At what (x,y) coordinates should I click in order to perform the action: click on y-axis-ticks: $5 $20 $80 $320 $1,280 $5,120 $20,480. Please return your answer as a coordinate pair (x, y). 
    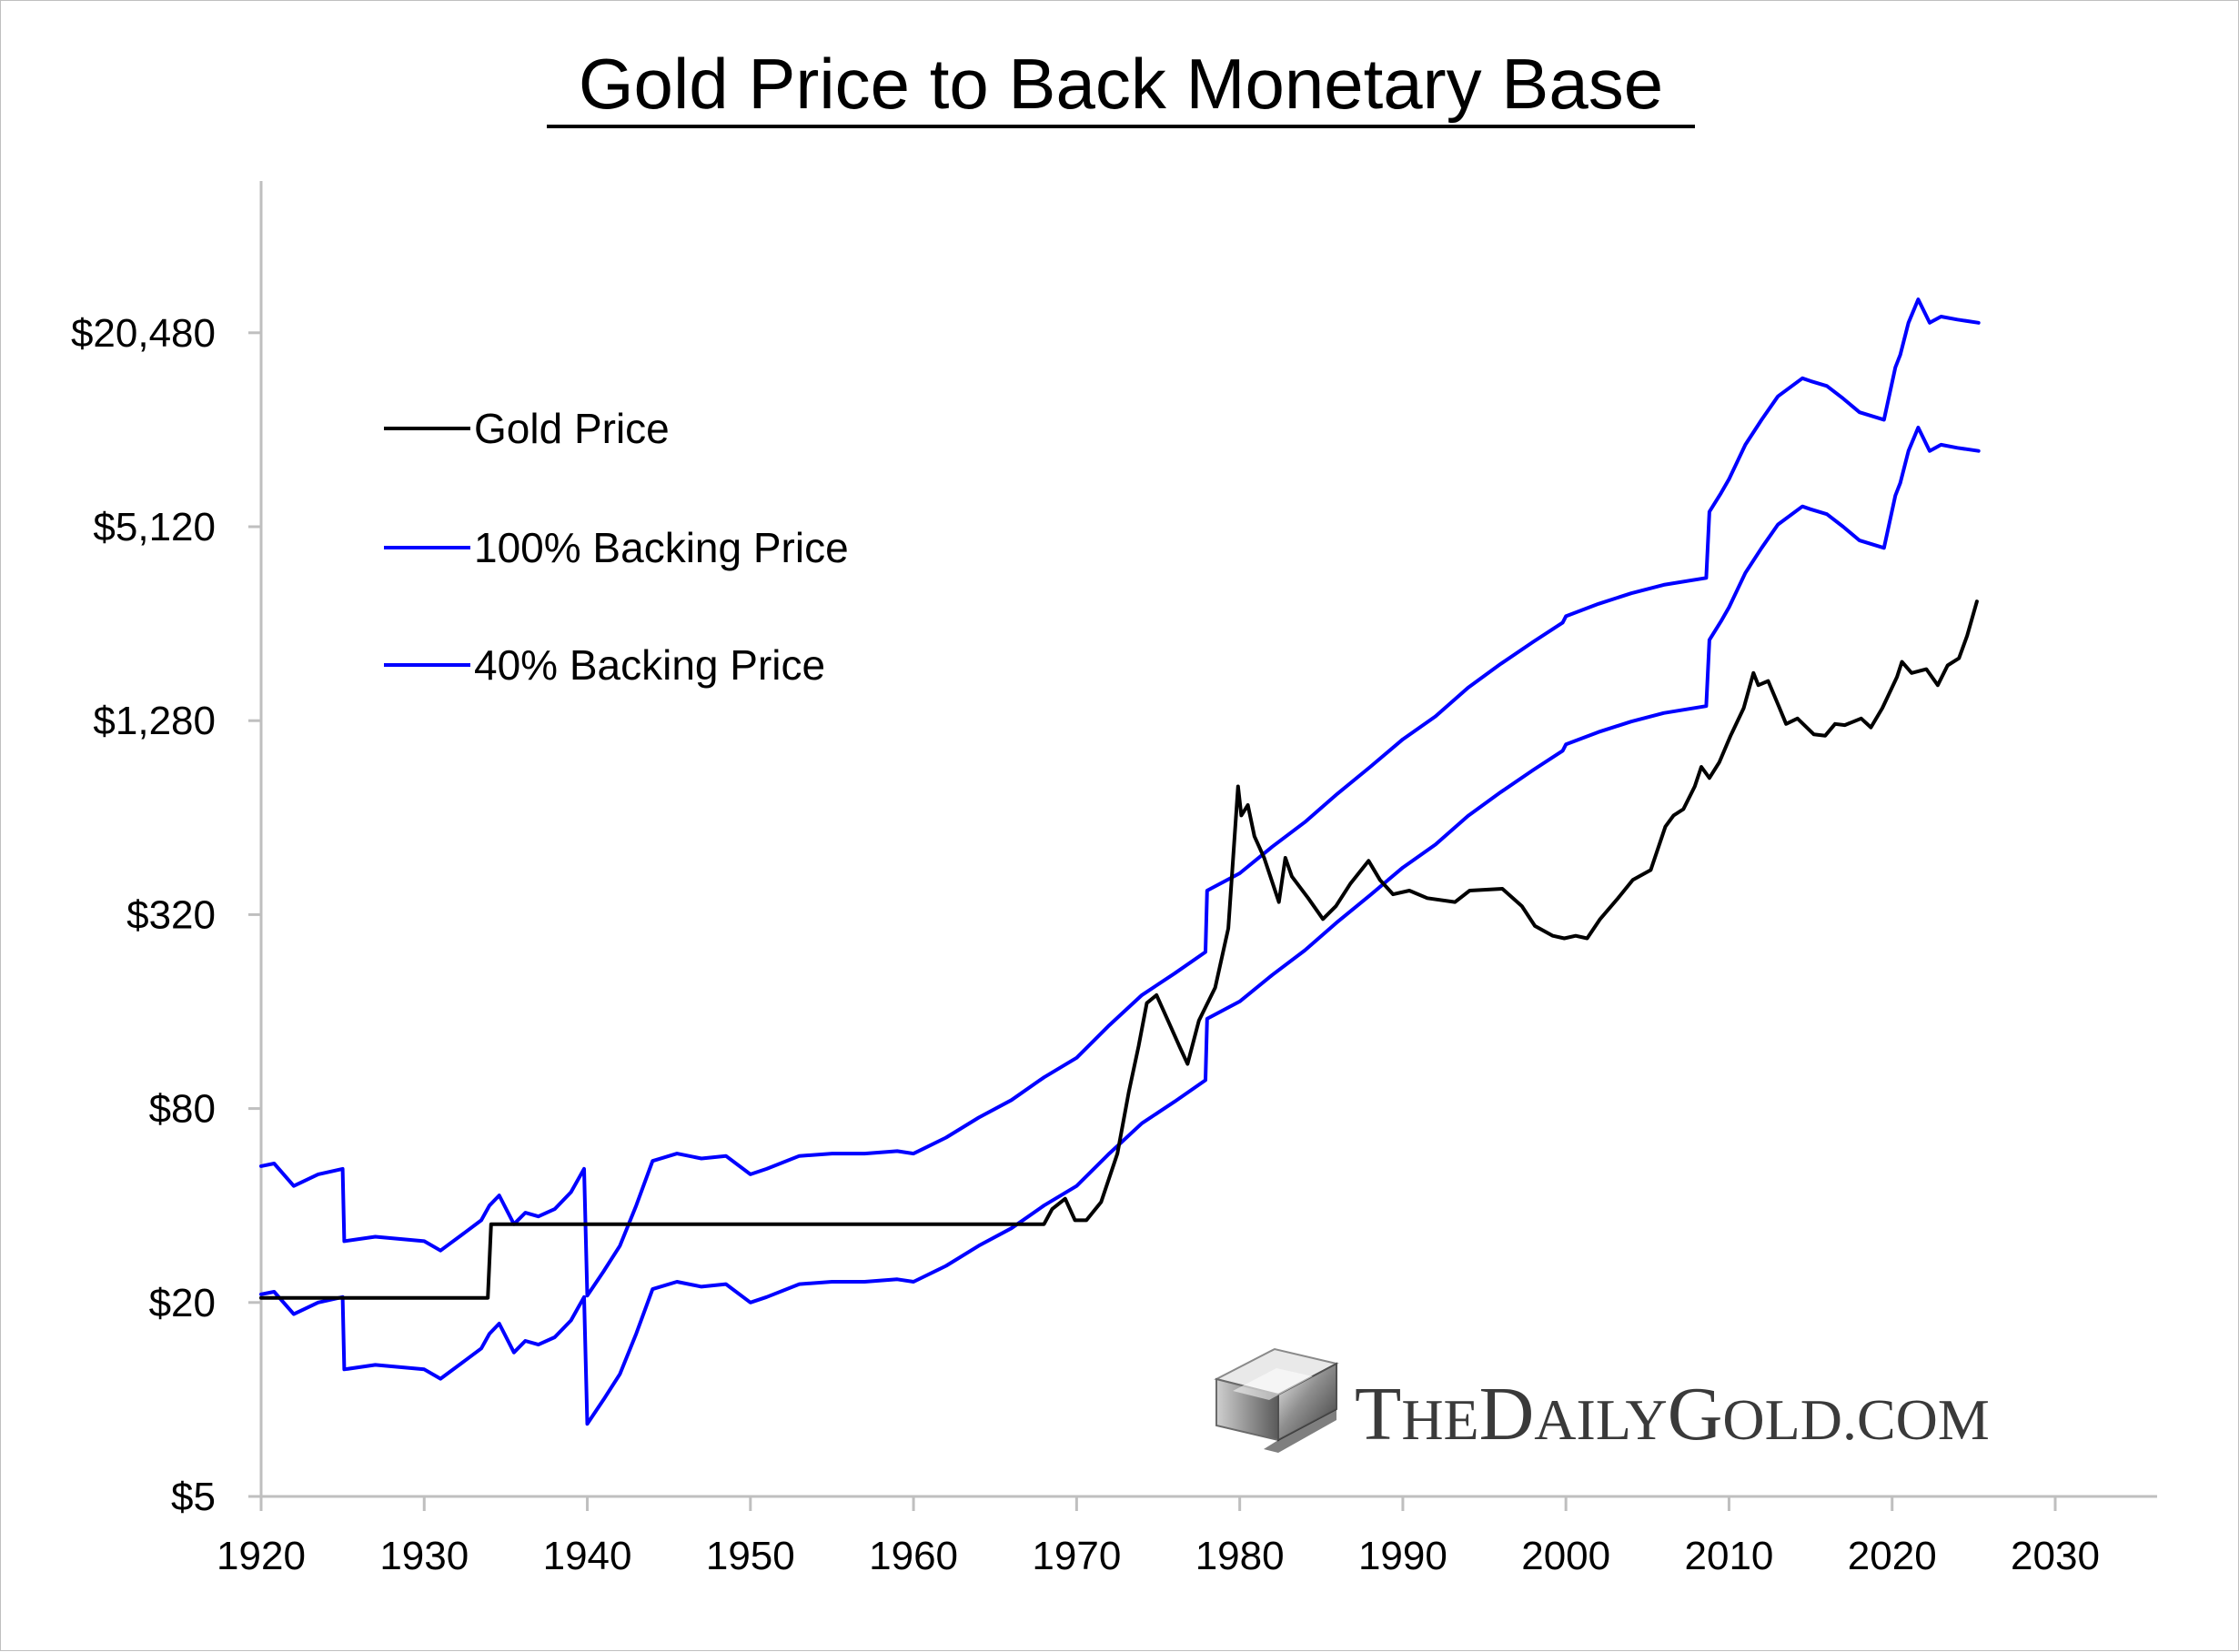
    Looking at the image, I should click on (166, 915).